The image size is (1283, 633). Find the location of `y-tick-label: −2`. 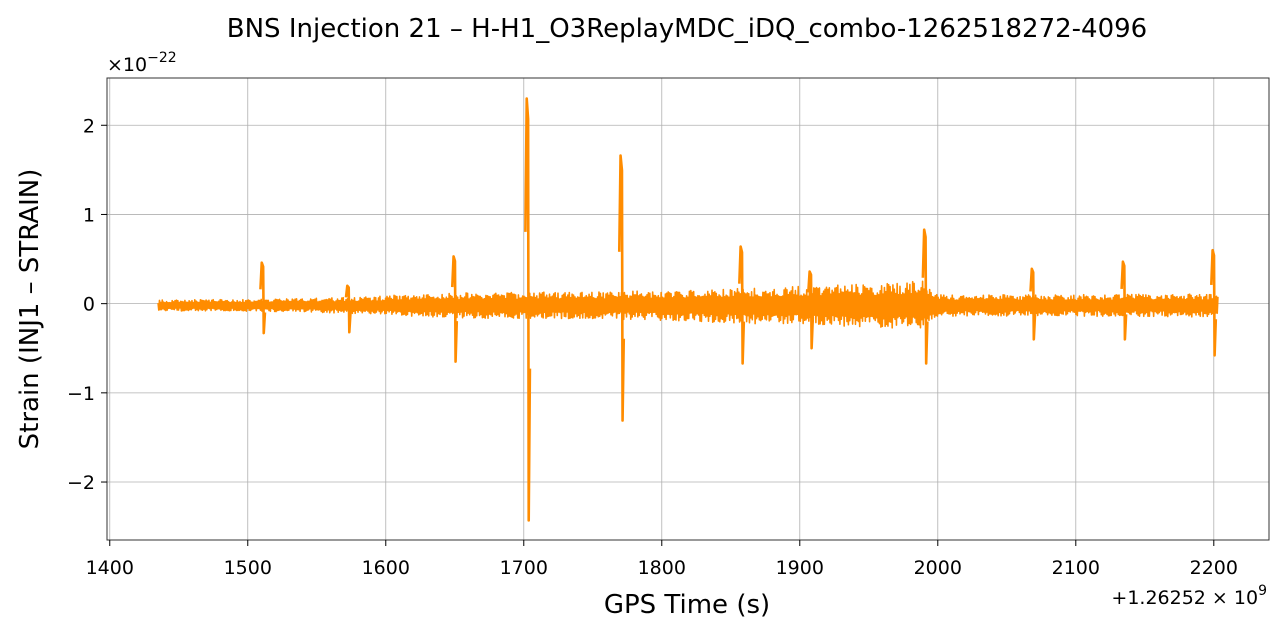

y-tick-label: −2 is located at coordinates (81, 483).